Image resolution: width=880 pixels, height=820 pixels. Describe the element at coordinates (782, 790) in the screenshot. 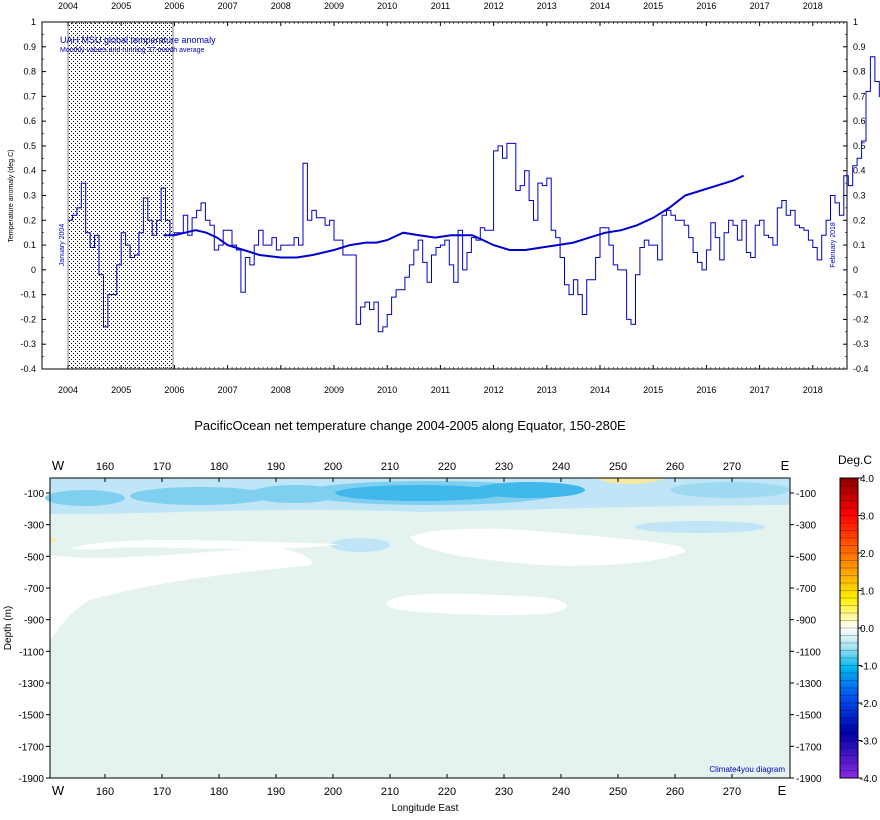

I see `east-label-bottom: E` at that location.